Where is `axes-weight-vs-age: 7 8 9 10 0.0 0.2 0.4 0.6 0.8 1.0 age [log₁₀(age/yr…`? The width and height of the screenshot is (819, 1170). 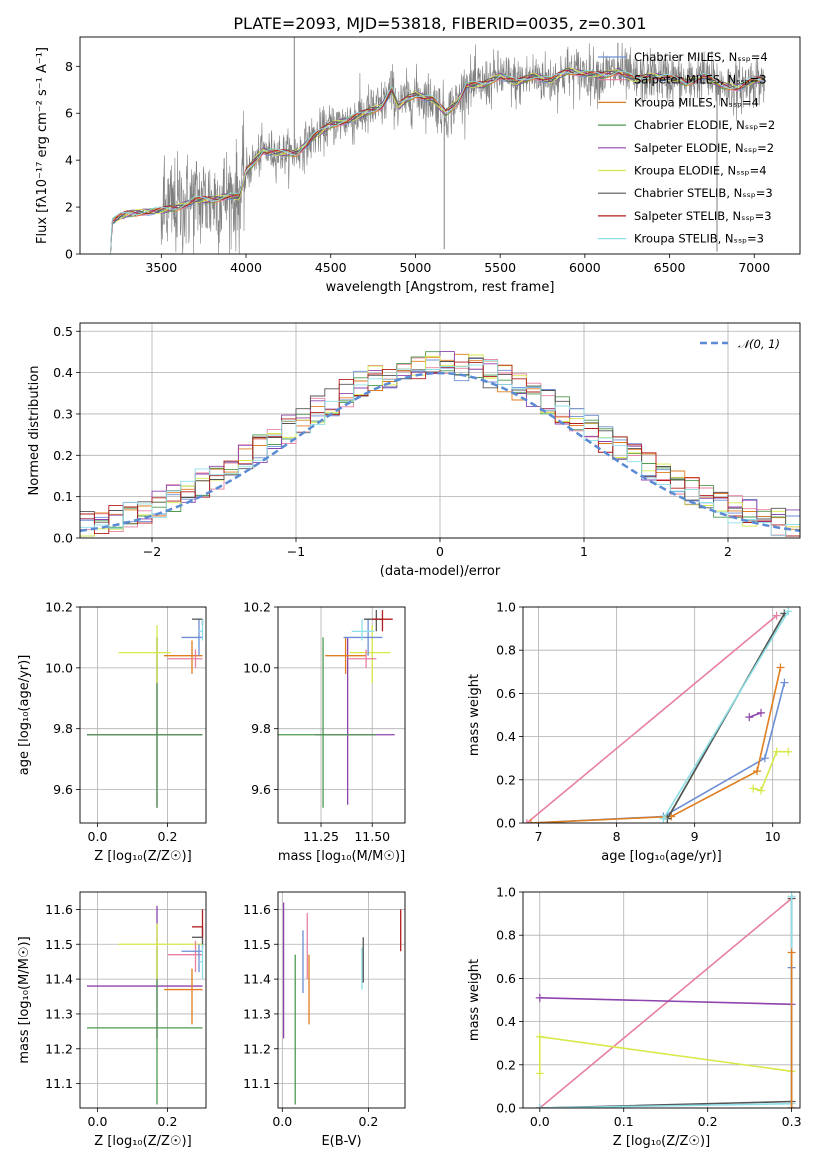
axes-weight-vs-age: 7 8 9 10 0.0 0.2 0.4 0.6 0.8 1.0 age [log₁₀(age/yr… is located at coordinates (634, 732).